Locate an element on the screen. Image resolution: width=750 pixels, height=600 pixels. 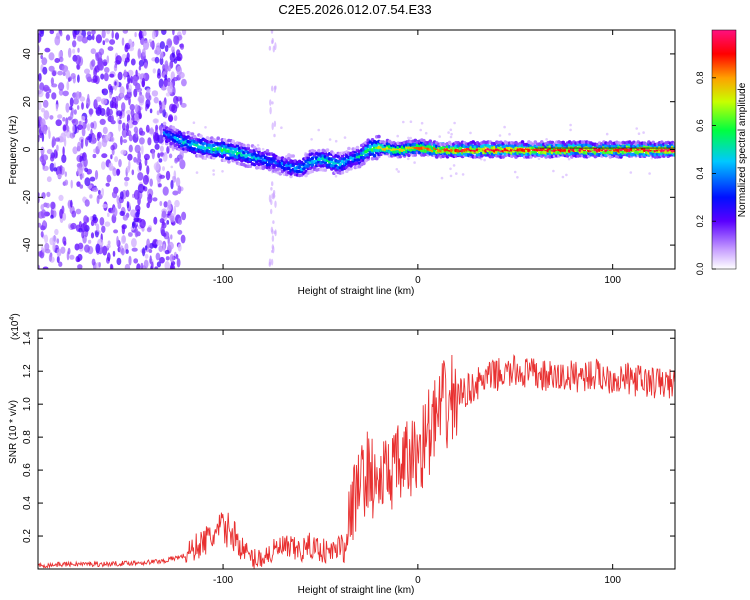
spectrogram-x-tick-label: -100 is located at coordinates (223, 280).